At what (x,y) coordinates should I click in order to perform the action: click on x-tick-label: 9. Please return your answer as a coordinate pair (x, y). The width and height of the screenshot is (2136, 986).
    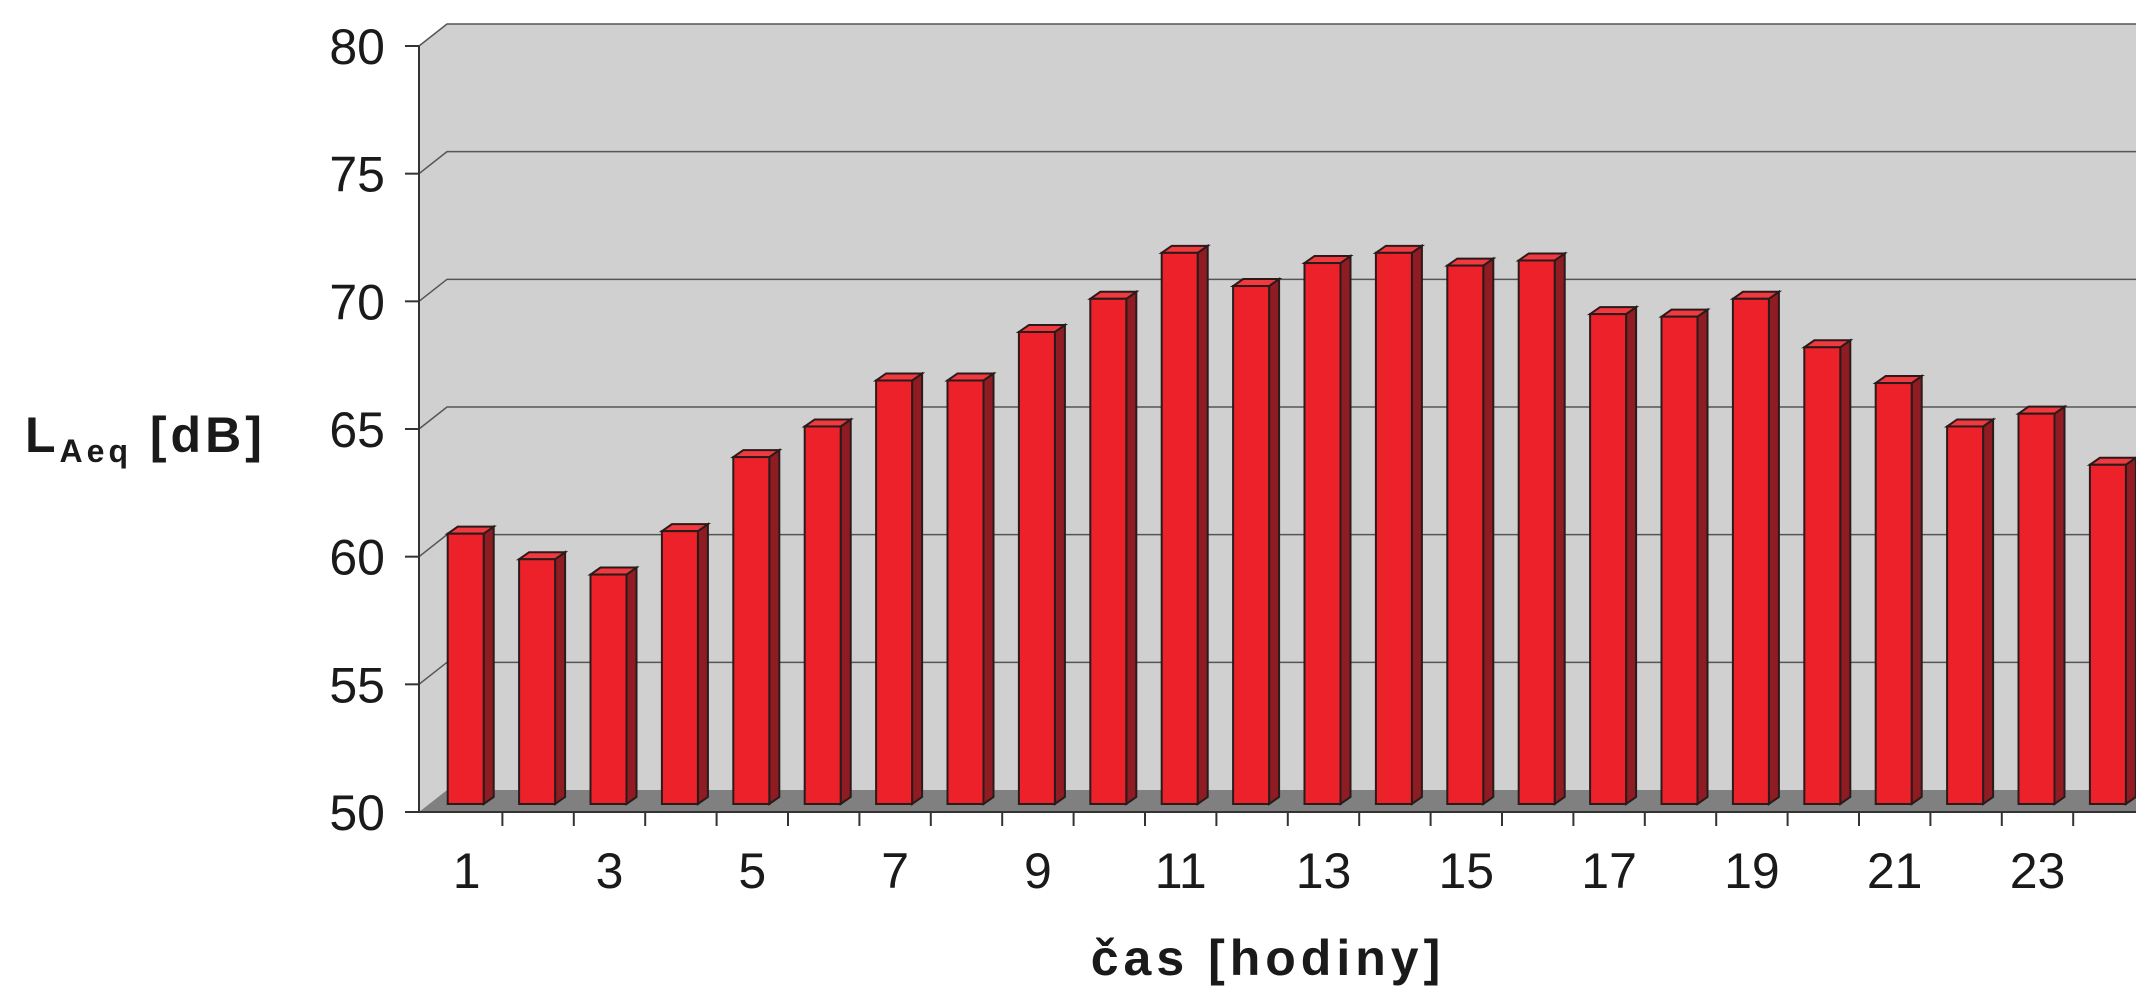
    Looking at the image, I should click on (1038, 871).